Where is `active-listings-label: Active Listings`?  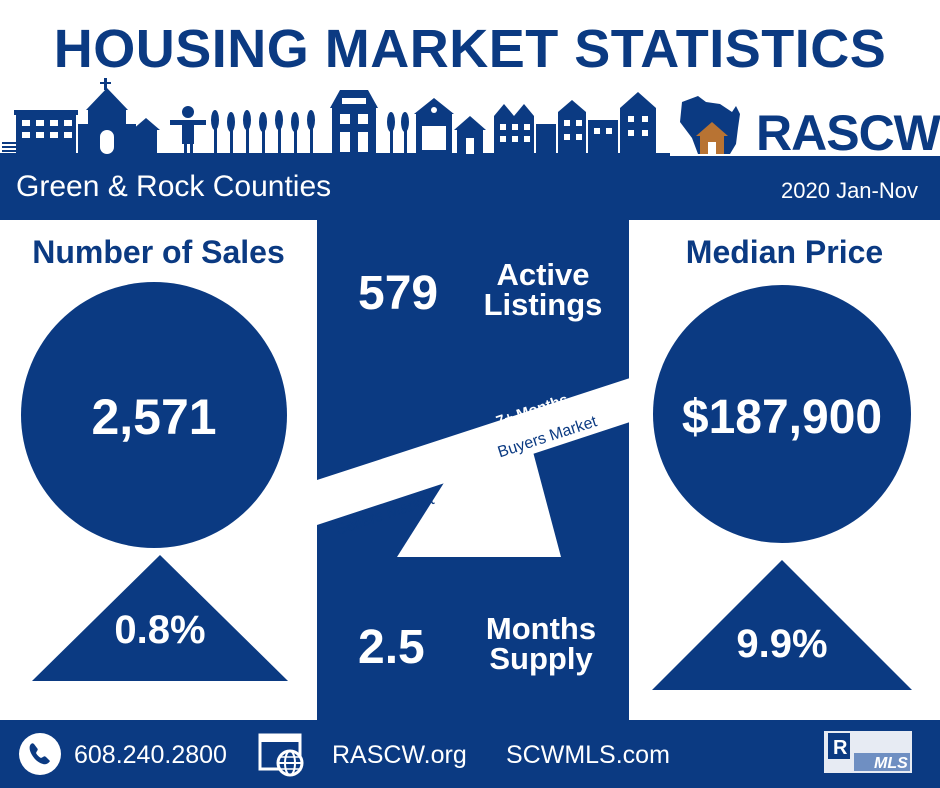 active-listings-label: Active Listings is located at coordinates (543, 289).